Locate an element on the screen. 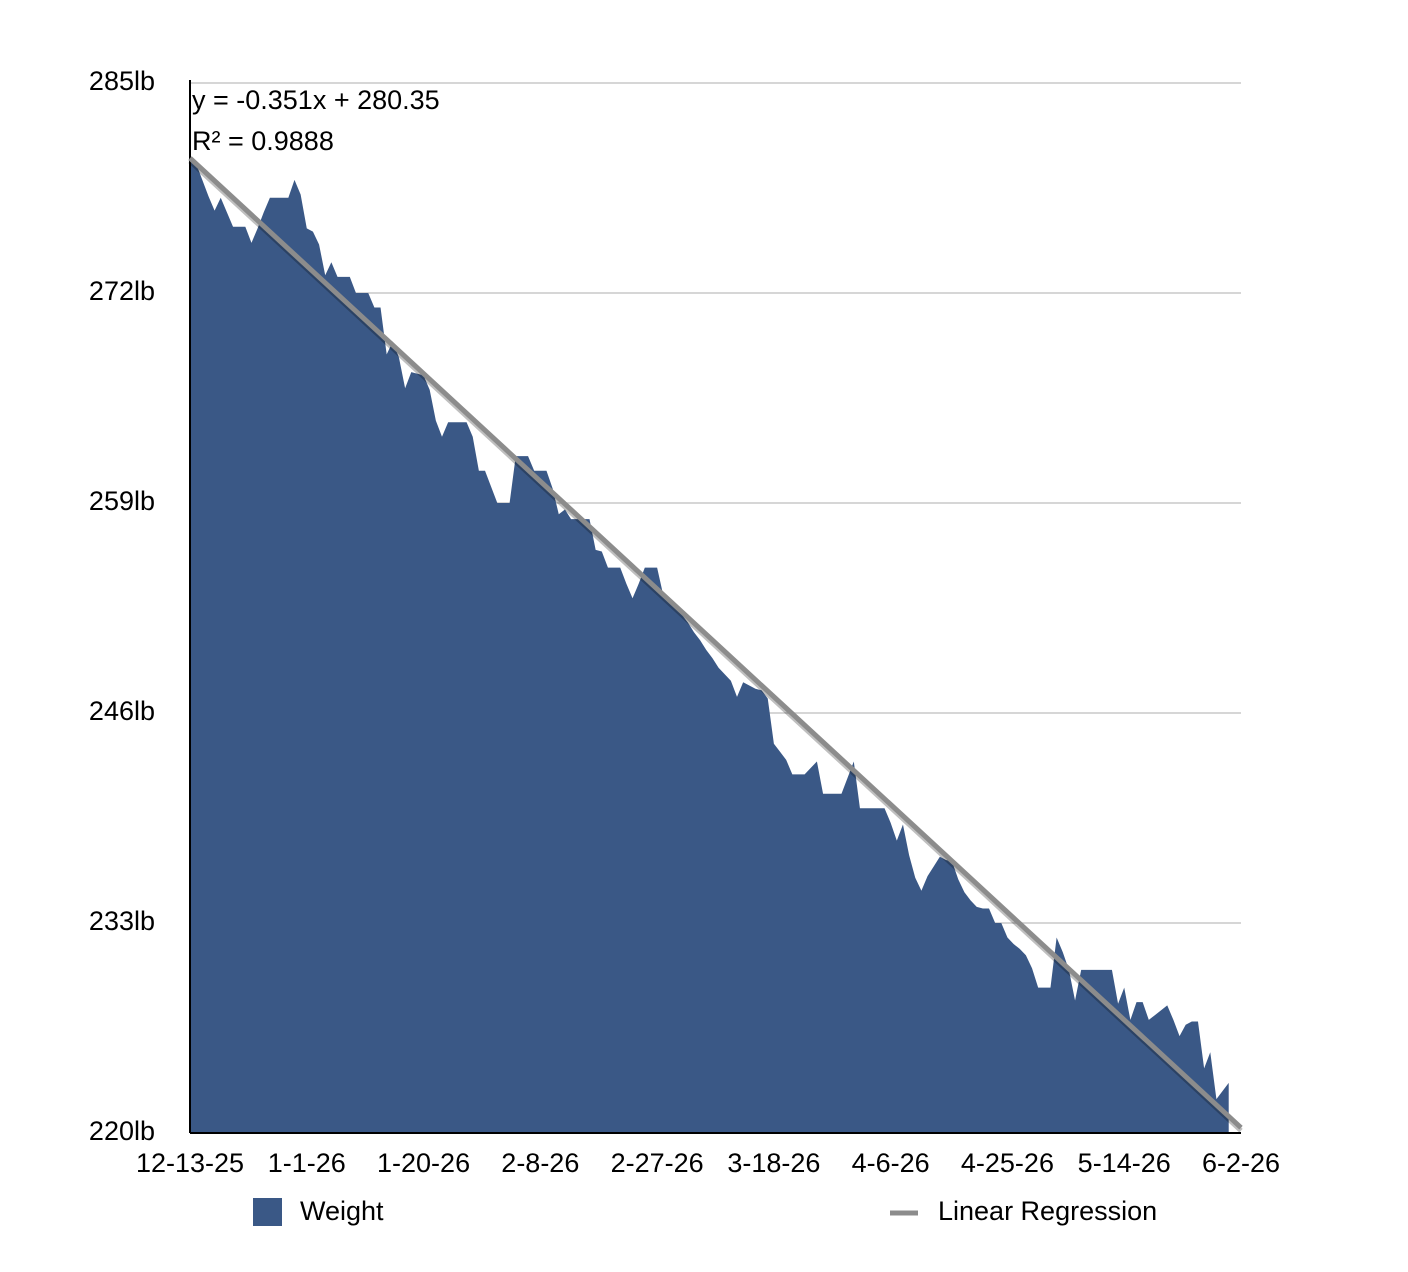 Image resolution: width=1408 pixels, height=1272 pixels. legend-swatch is located at coordinates (267, 1212).